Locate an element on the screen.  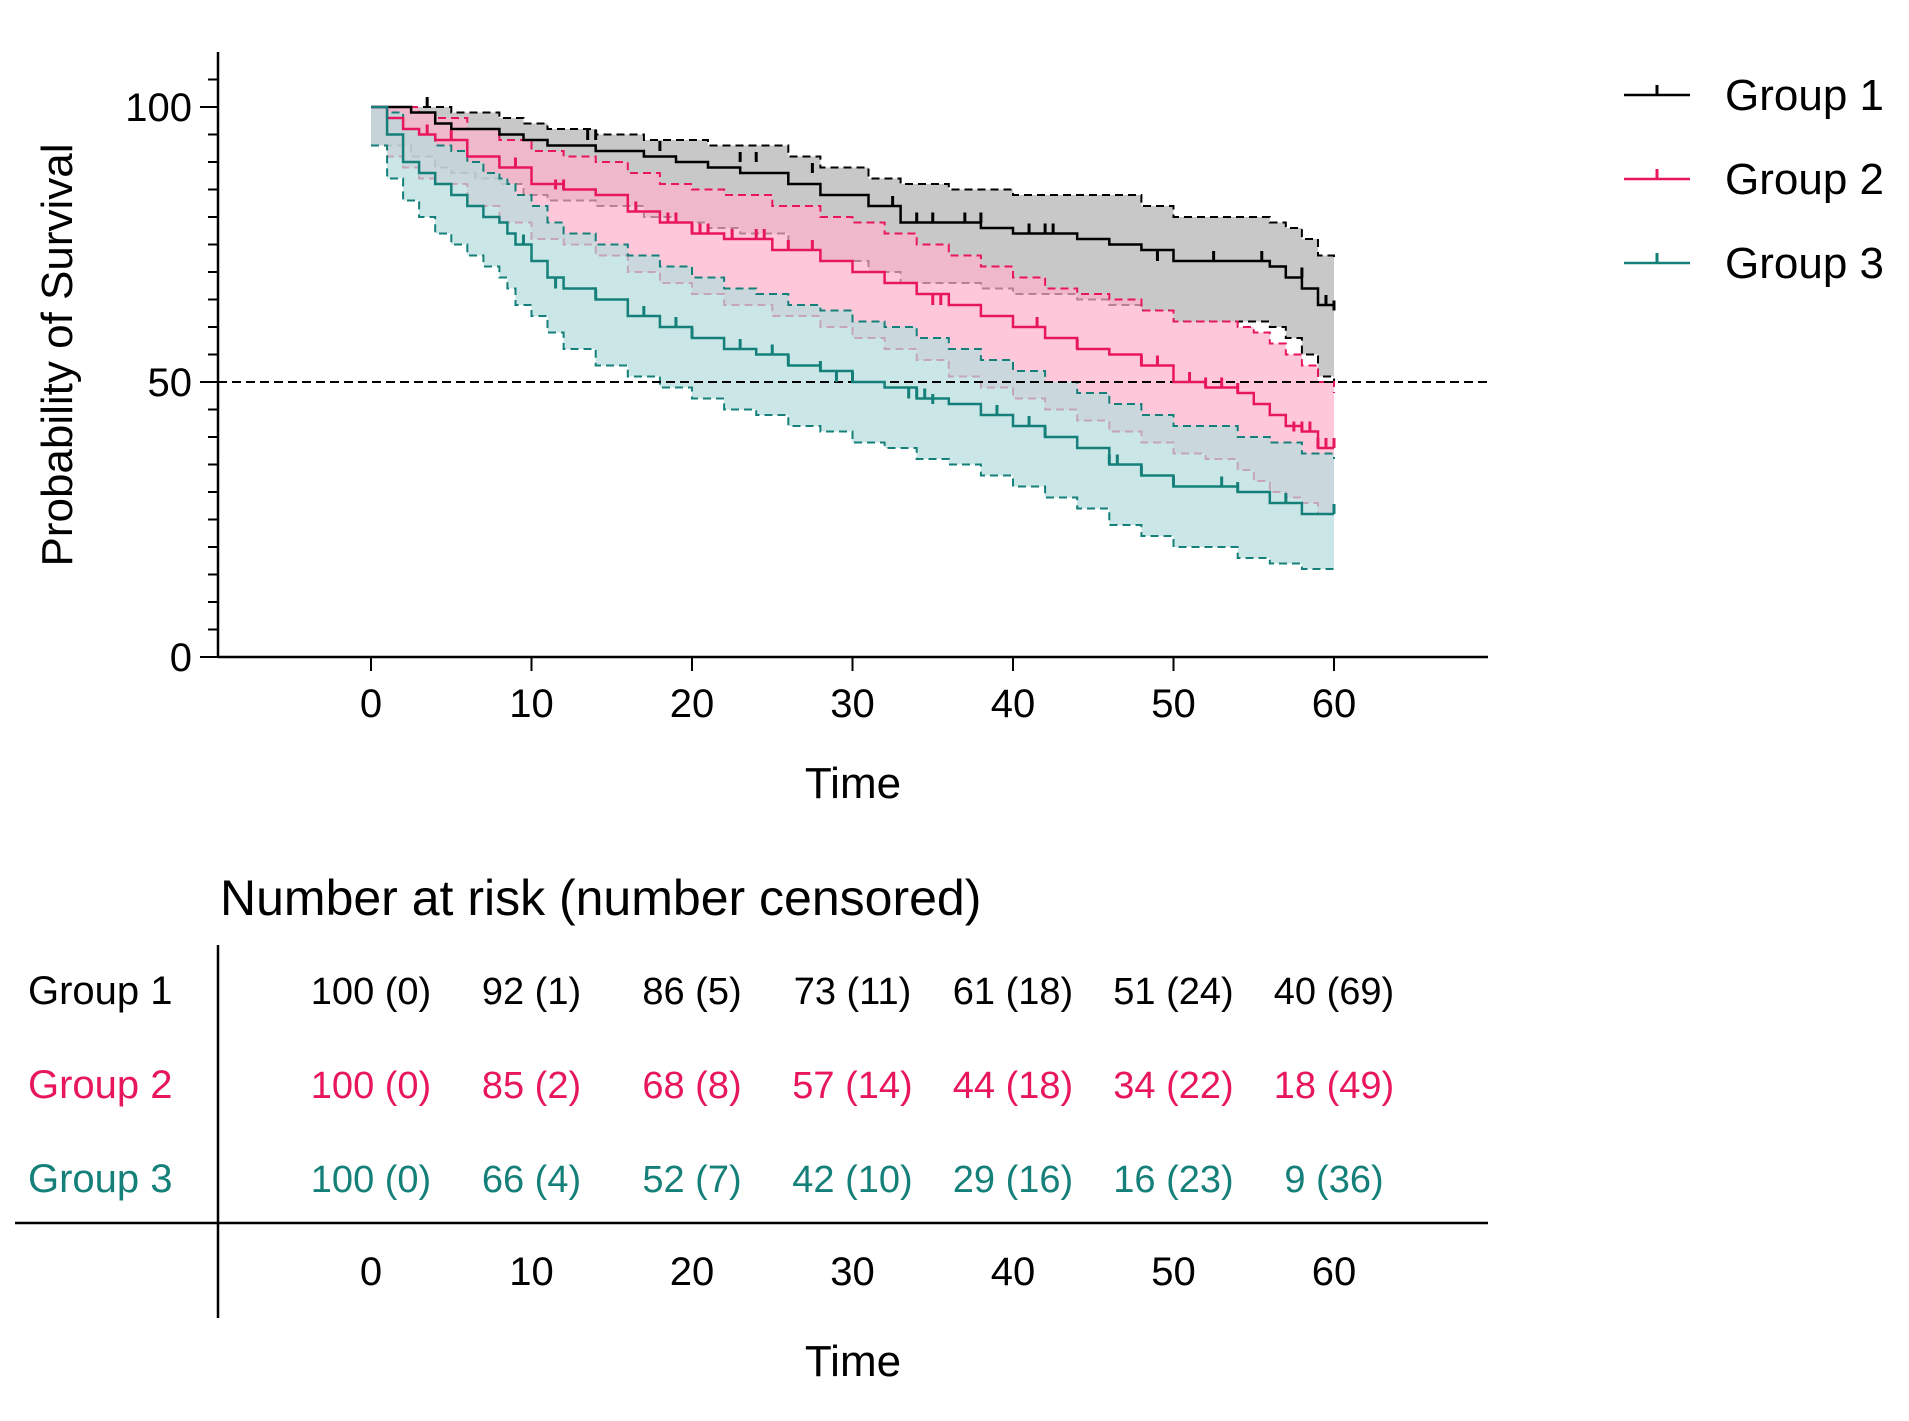
table-cell: 73 (11) is located at coordinates (853, 992).